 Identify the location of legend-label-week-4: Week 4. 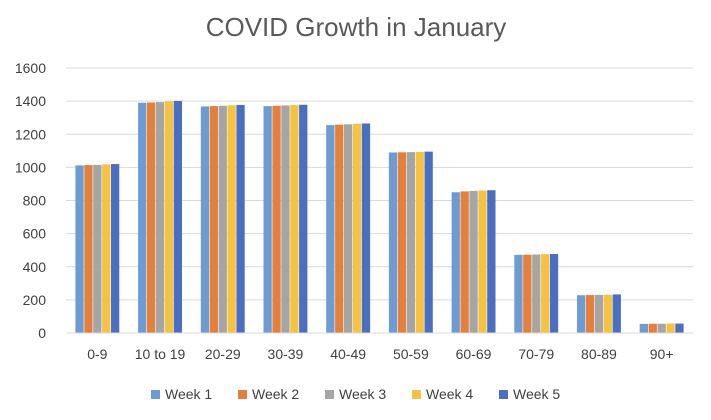
(449, 394).